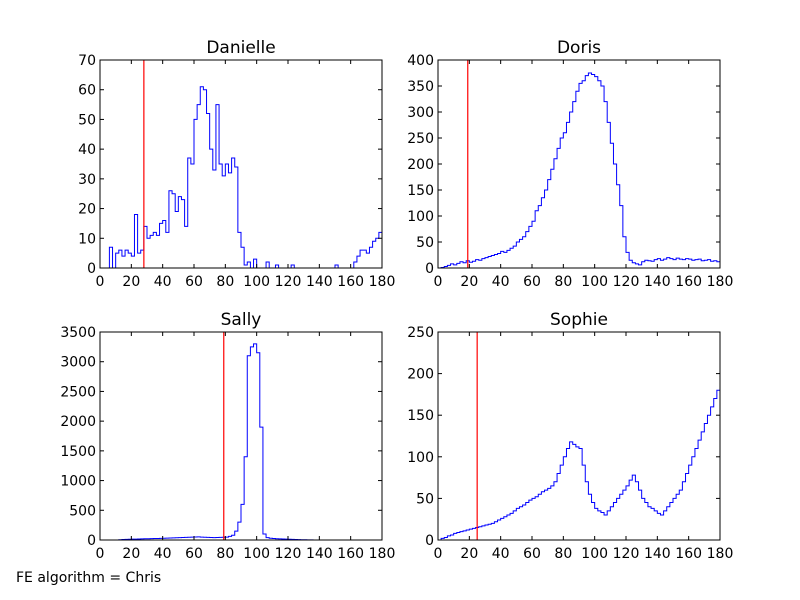 Image resolution: width=800 pixels, height=600 pixels. Describe the element at coordinates (82, 511) in the screenshot. I see `y-tick-label: 500` at that location.